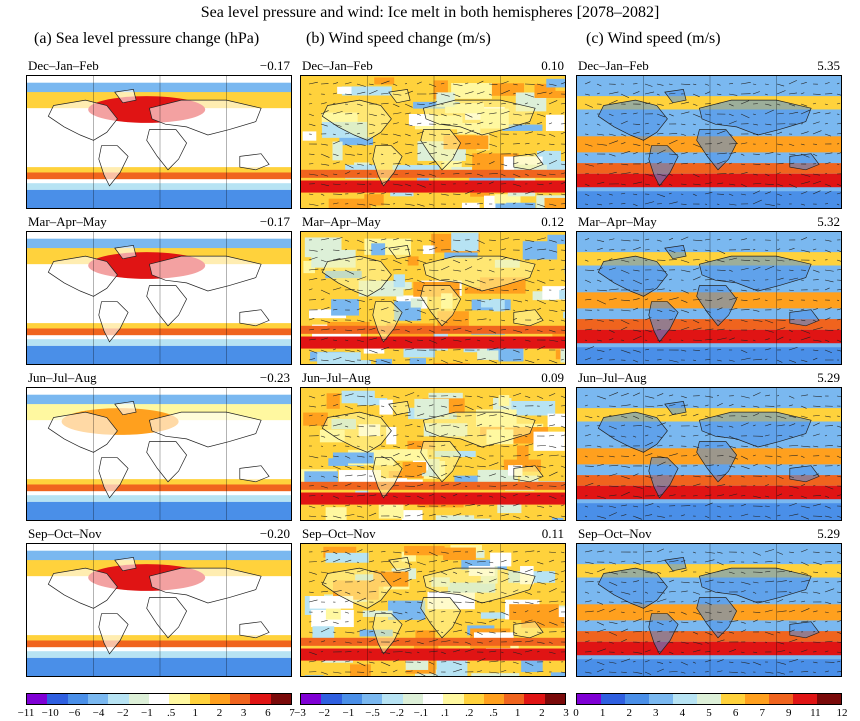 The width and height of the screenshot is (860, 721). I want to click on colorbar-tick-label: −4, so click(98, 713).